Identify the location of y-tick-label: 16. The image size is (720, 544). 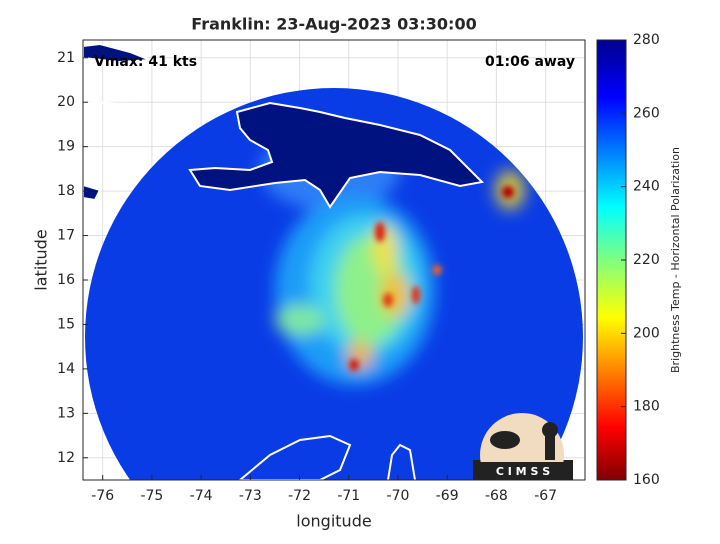
(66, 280).